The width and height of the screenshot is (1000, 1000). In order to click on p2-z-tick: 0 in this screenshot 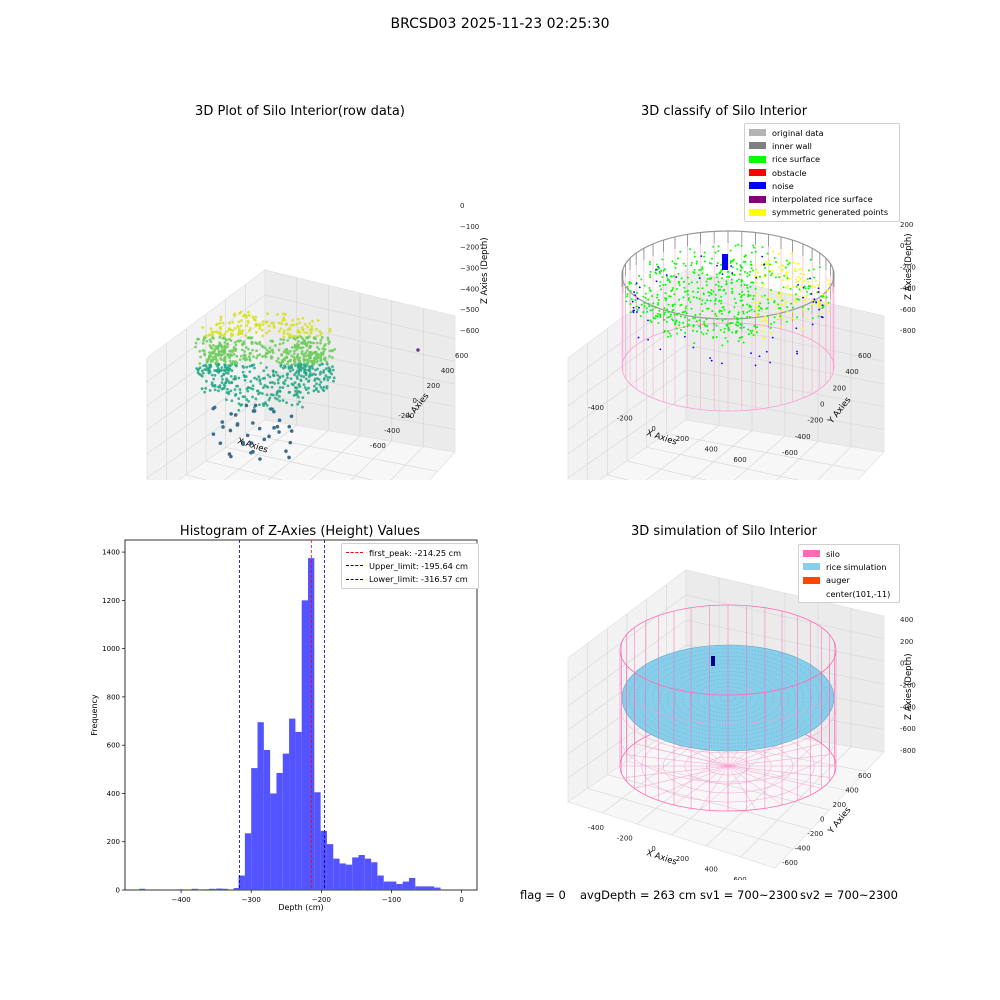, I will do `click(902, 246)`.